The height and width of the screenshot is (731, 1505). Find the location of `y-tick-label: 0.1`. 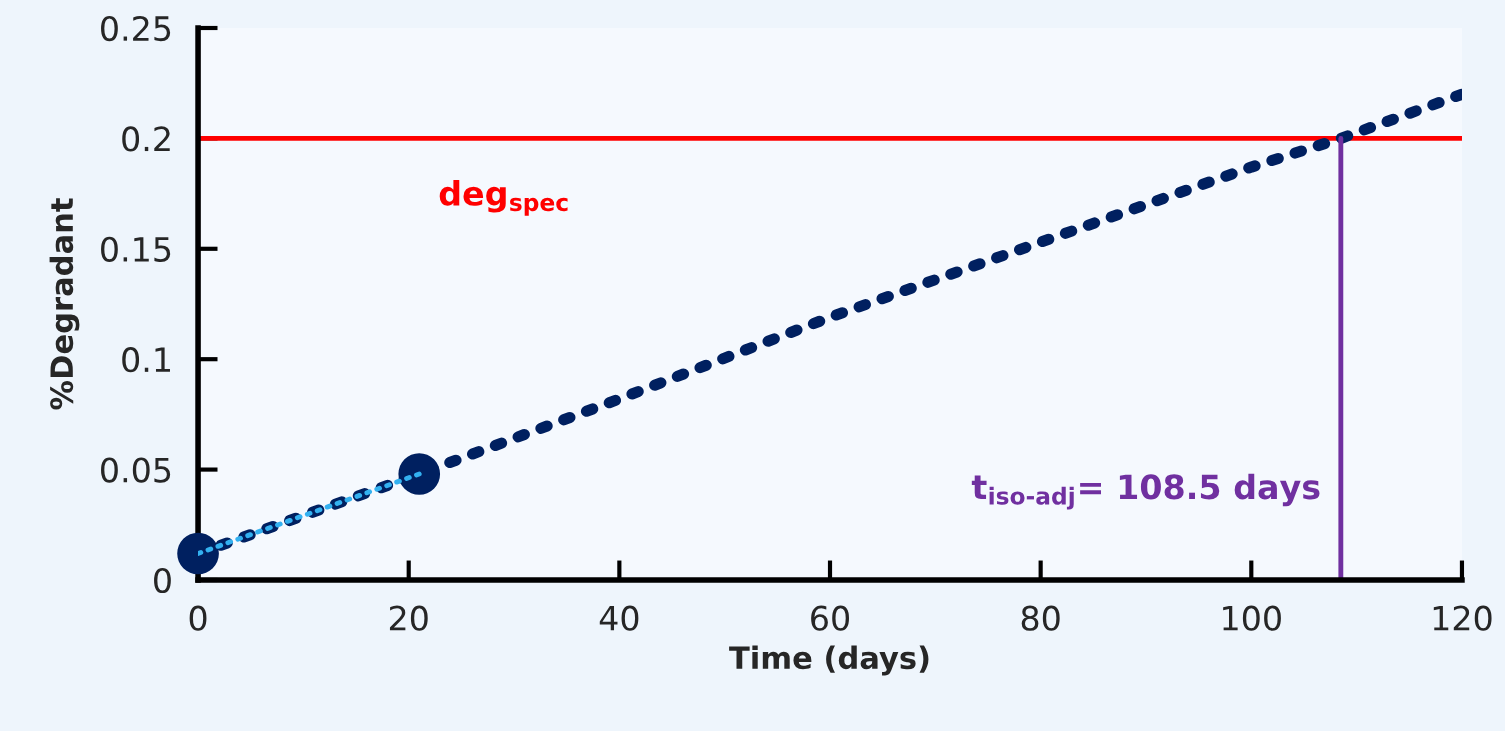

y-tick-label: 0.1 is located at coordinates (146, 360).